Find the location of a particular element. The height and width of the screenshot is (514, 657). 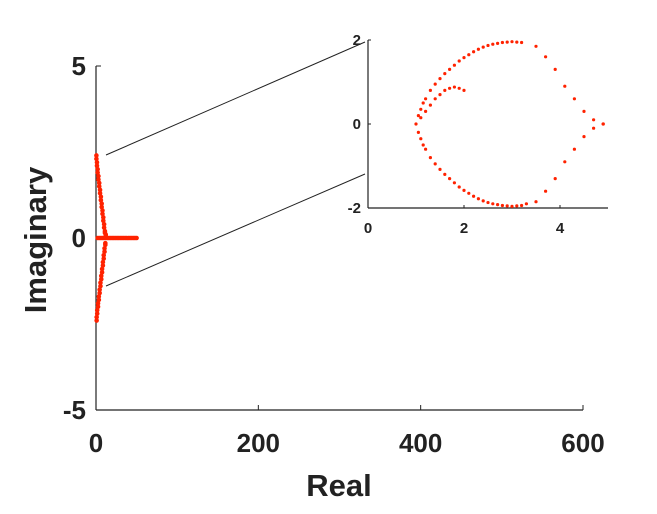

inset-tick-labels: 0 2 4-202 is located at coordinates (456, 134).